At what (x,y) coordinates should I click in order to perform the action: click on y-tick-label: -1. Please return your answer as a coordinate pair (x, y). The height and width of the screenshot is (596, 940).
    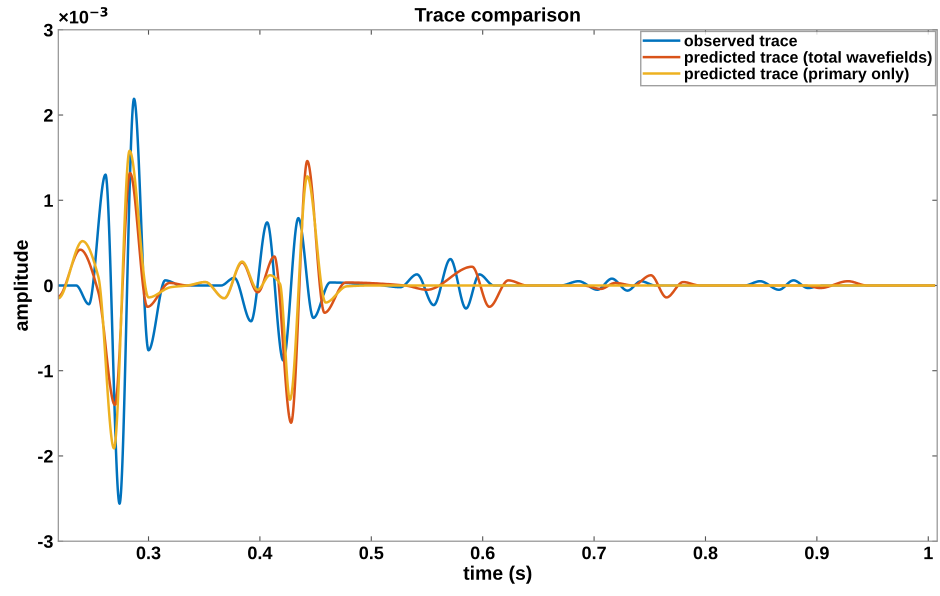
    Looking at the image, I should click on (45, 371).